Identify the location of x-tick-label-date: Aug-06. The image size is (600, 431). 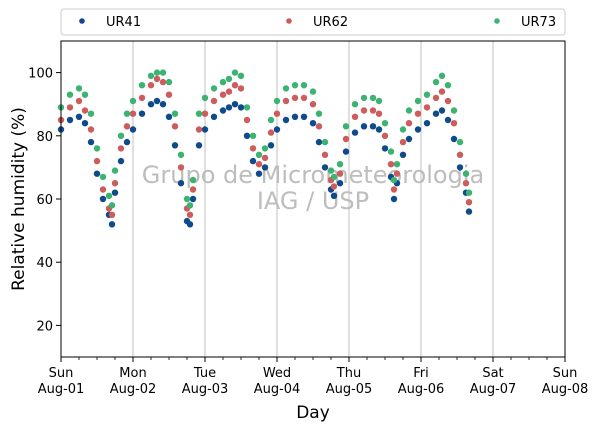
(421, 389).